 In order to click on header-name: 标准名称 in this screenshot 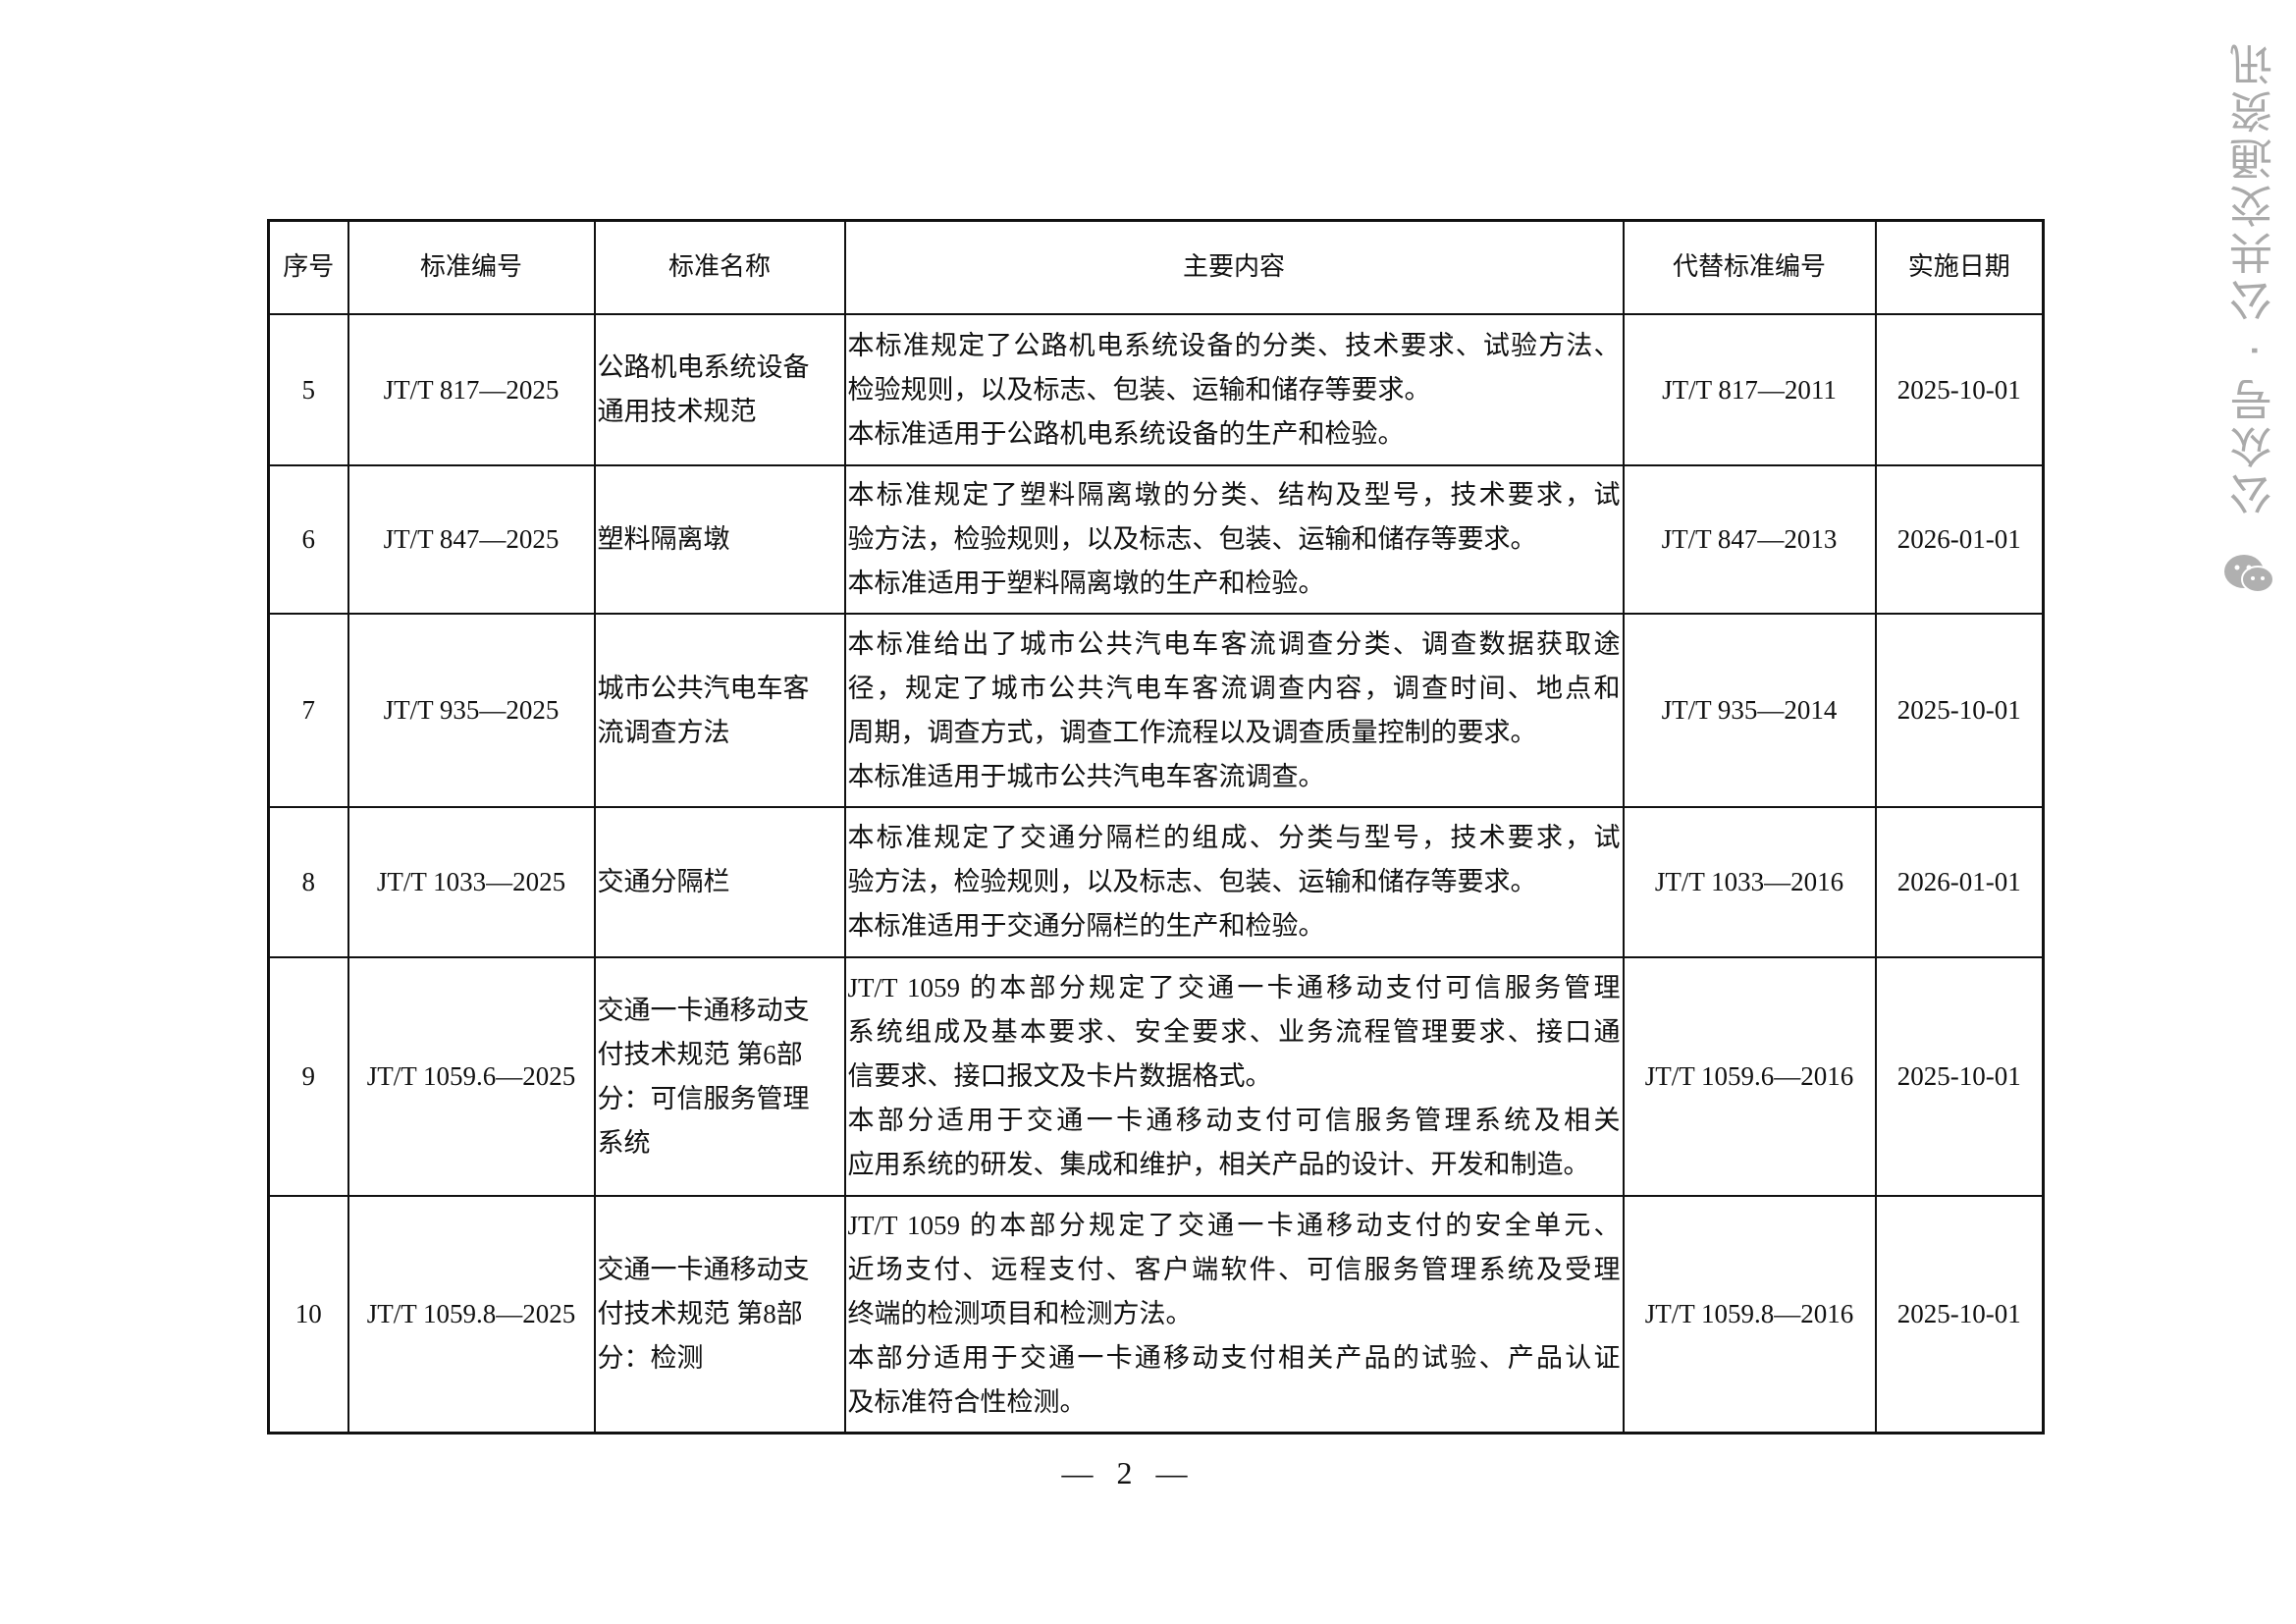, I will do `click(720, 267)`.